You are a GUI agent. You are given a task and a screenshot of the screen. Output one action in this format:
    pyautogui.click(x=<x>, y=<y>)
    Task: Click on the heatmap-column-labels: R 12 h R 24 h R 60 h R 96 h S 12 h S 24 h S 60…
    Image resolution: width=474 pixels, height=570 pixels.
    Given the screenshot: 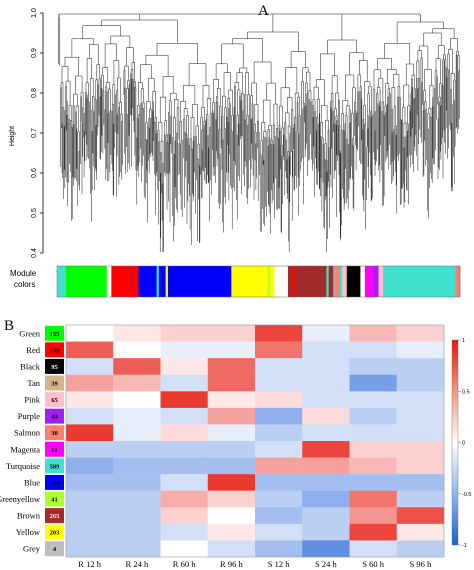 What is the action you would take?
    pyautogui.click(x=255, y=564)
    